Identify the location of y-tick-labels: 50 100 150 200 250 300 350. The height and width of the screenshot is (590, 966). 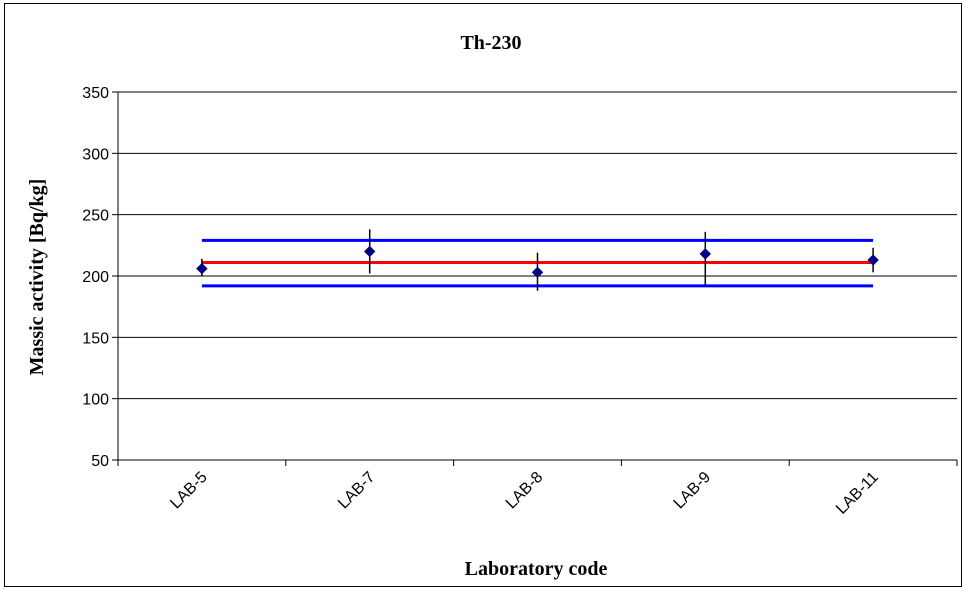
(95, 277).